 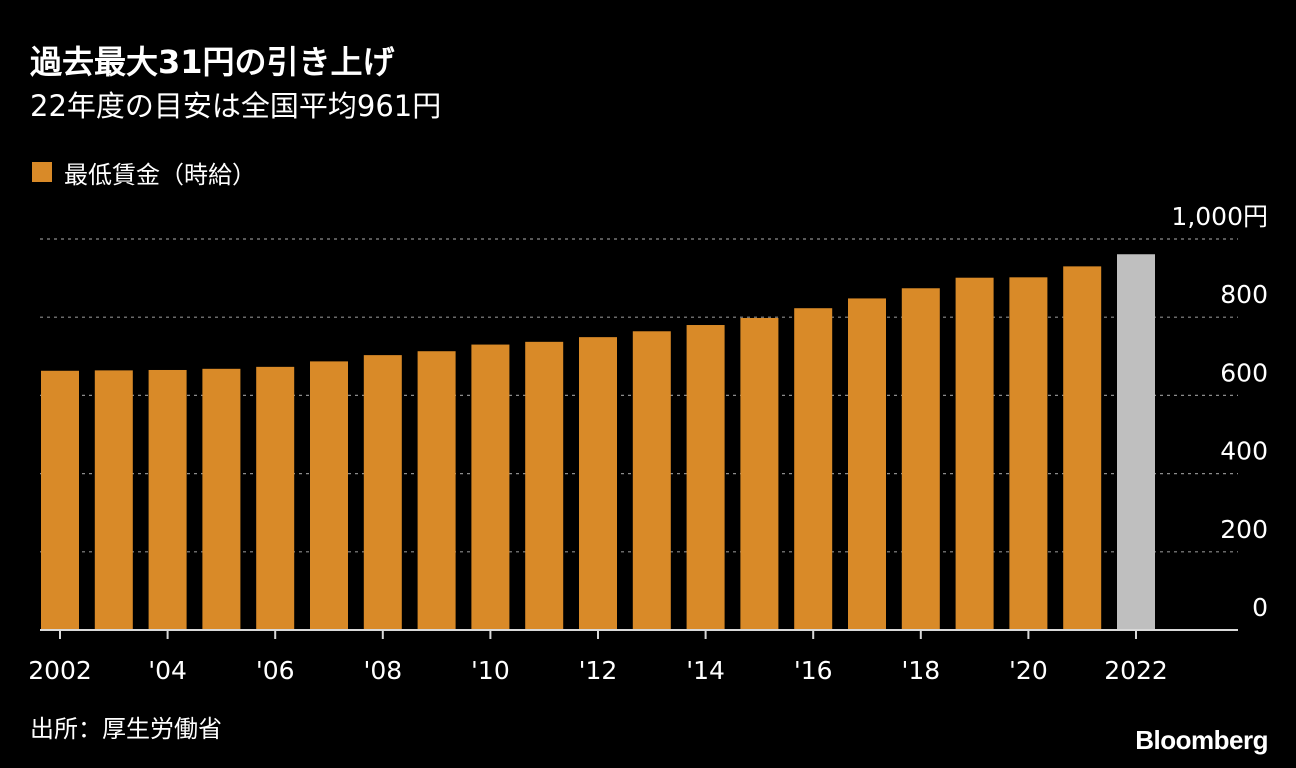 What do you see at coordinates (490, 670) in the screenshot?
I see `x-tick-label: '10` at bounding box center [490, 670].